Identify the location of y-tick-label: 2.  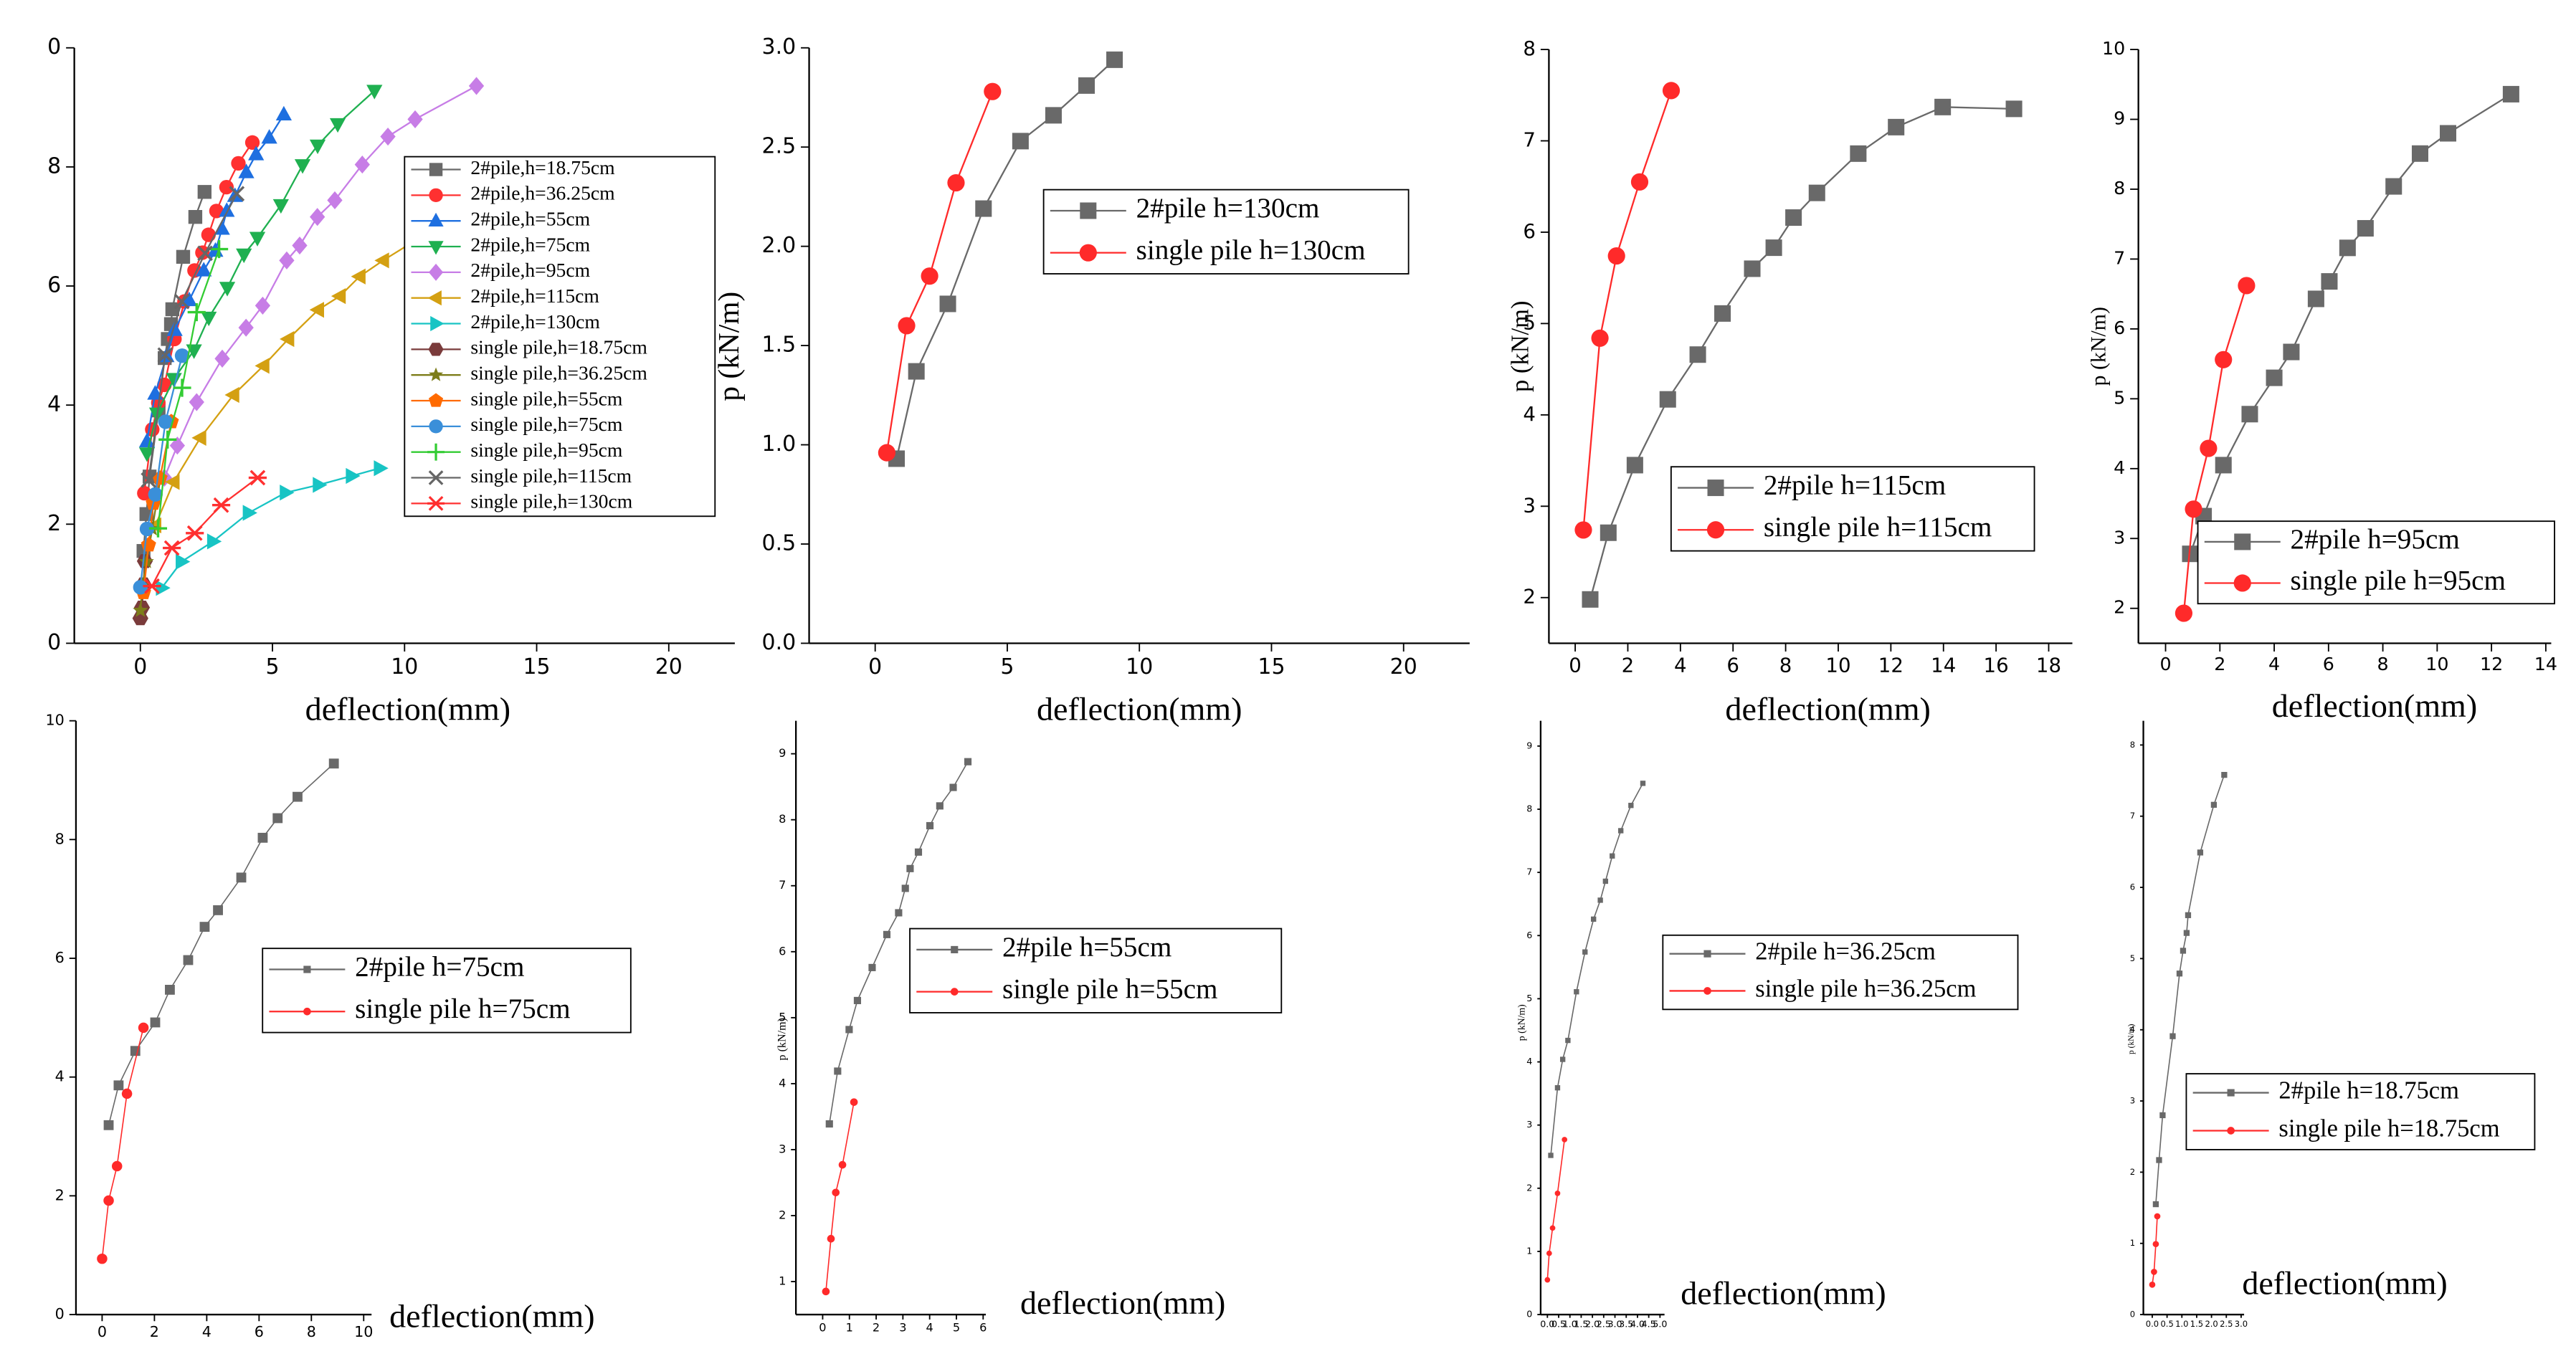
(2119, 607).